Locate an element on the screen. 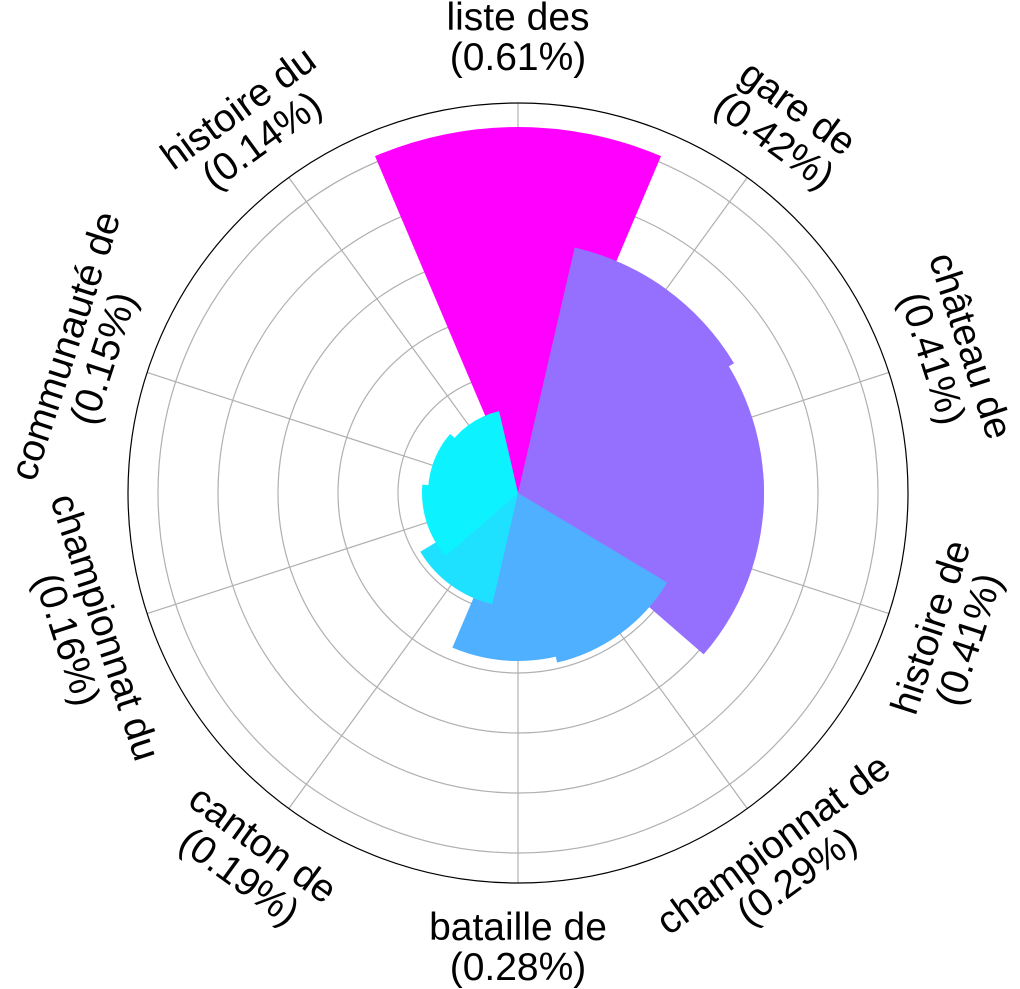 This screenshot has height=989, width=1020. bar-histoire-de is located at coordinates (641, 563).